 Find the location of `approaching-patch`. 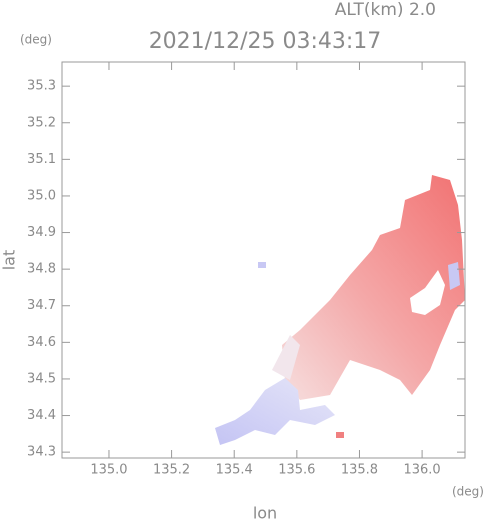

approaching-patch is located at coordinates (454, 276).